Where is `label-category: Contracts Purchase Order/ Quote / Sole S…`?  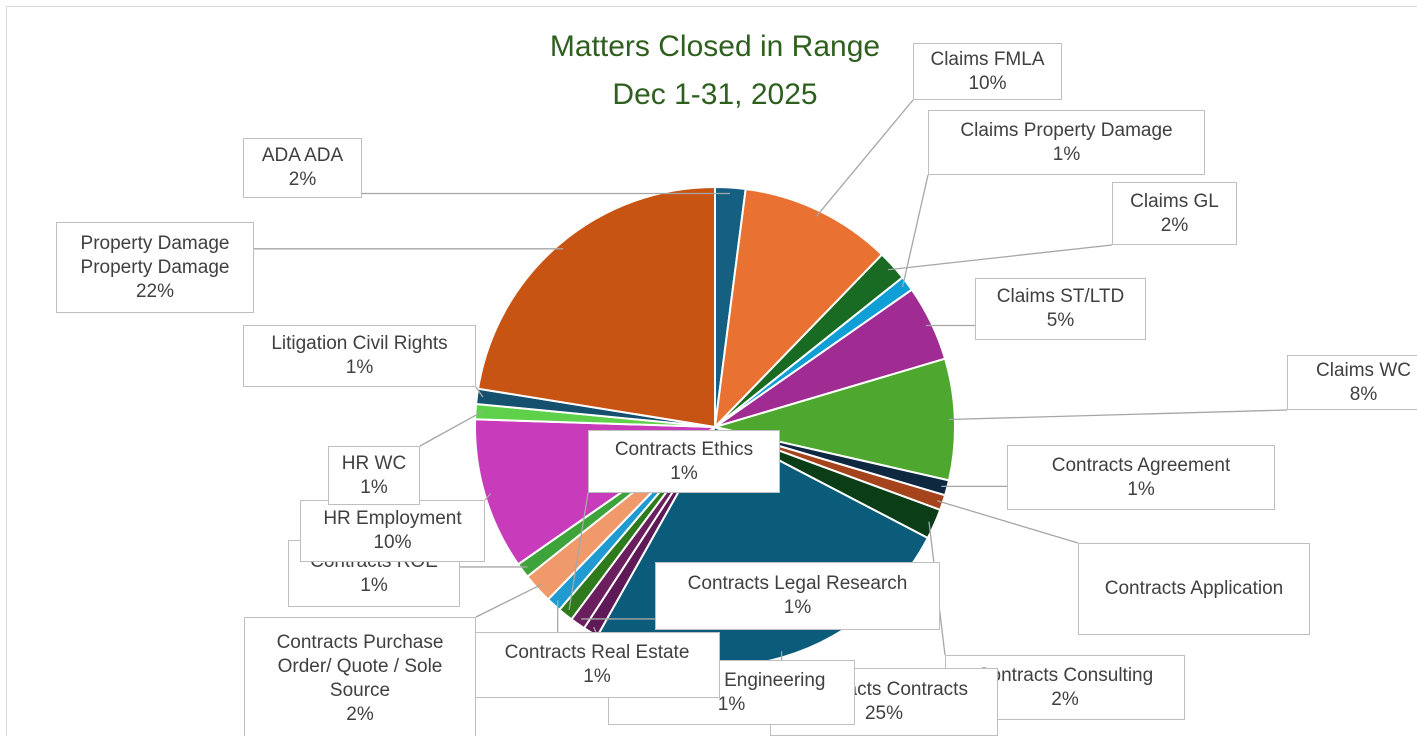 label-category: Contracts Purchase Order/ Quote / Sole S… is located at coordinates (360, 666).